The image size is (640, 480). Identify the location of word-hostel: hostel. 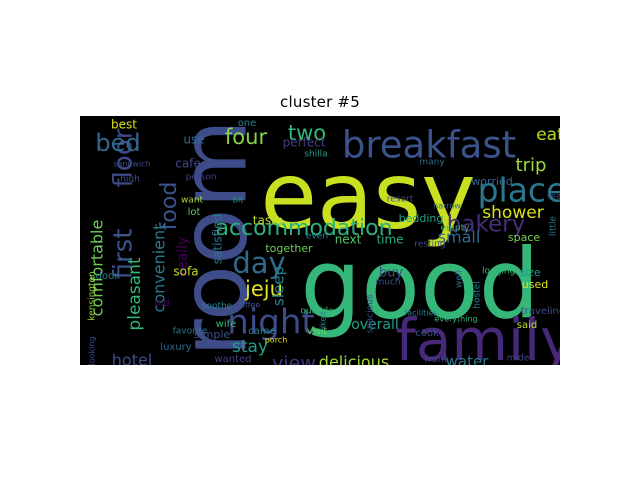
(478, 294).